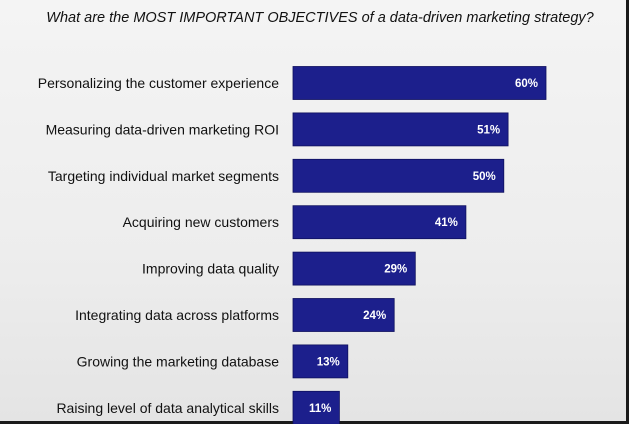 Image resolution: width=629 pixels, height=424 pixels. Describe the element at coordinates (177, 315) in the screenshot. I see `category-label-6: Integrating data across platforms` at that location.